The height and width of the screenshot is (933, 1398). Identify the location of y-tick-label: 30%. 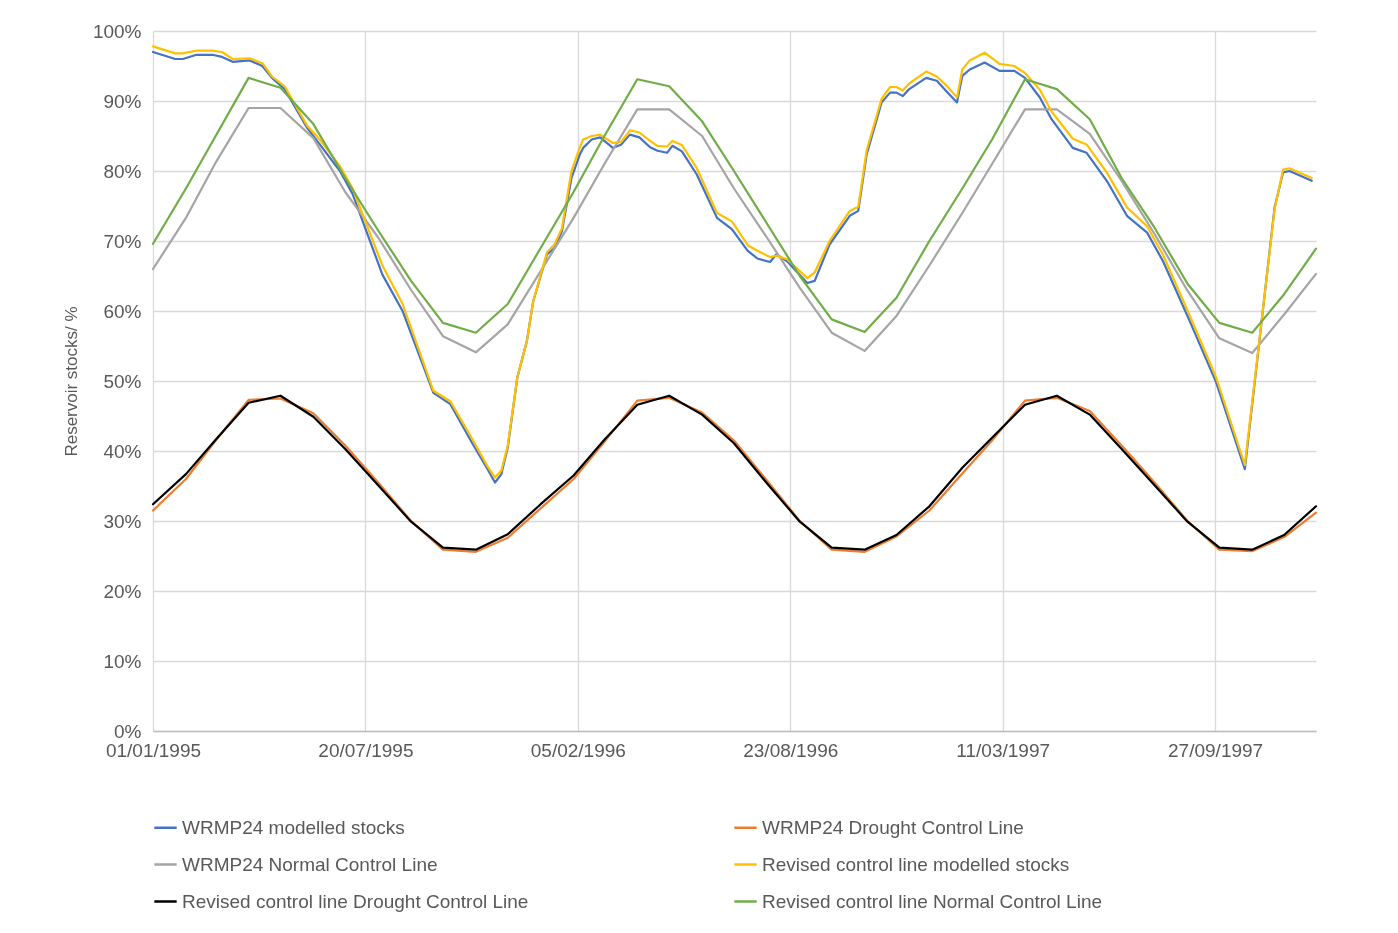
(122, 521).